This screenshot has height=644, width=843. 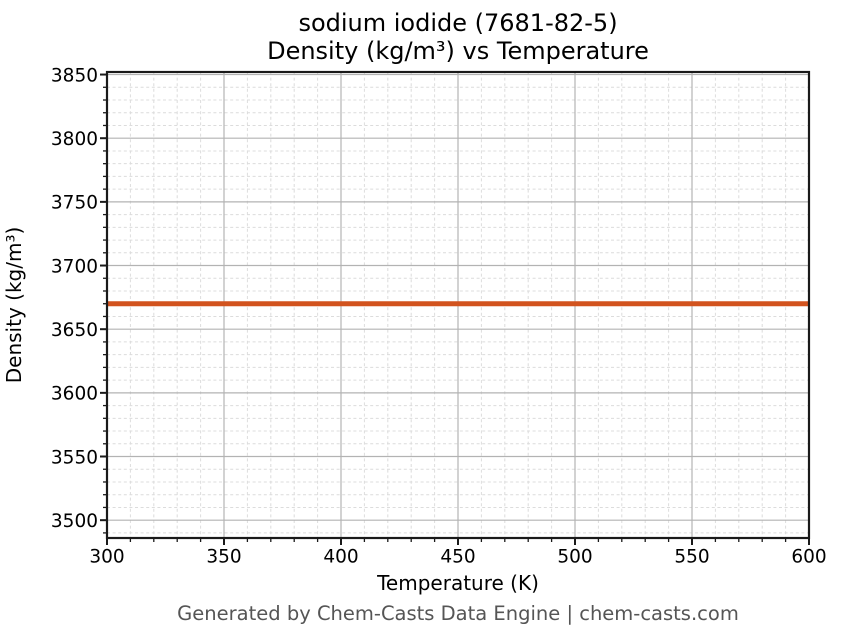 I want to click on y-tick-label: 3850, so click(x=74, y=75).